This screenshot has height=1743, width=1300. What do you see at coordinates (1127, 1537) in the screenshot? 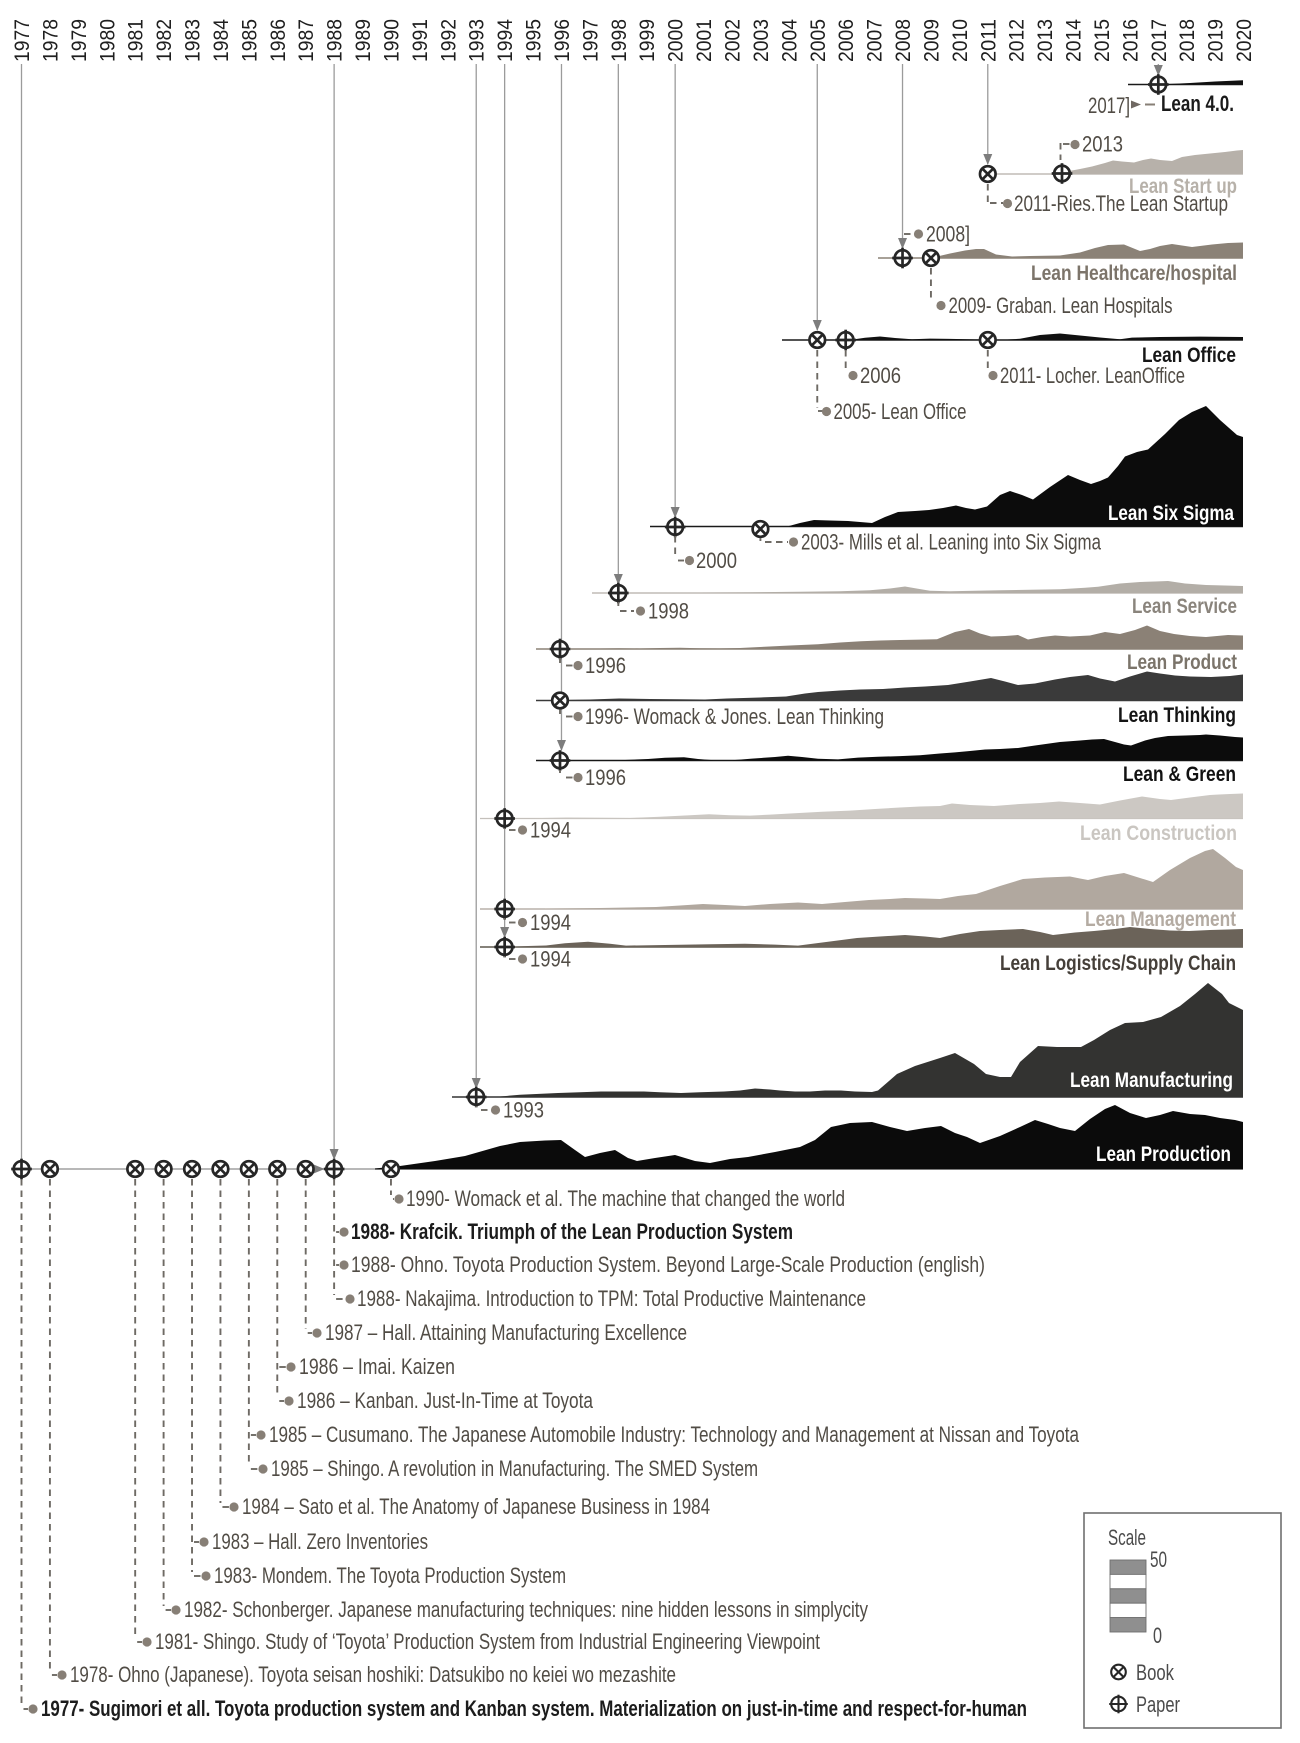
I see `svg-text: Scale` at bounding box center [1127, 1537].